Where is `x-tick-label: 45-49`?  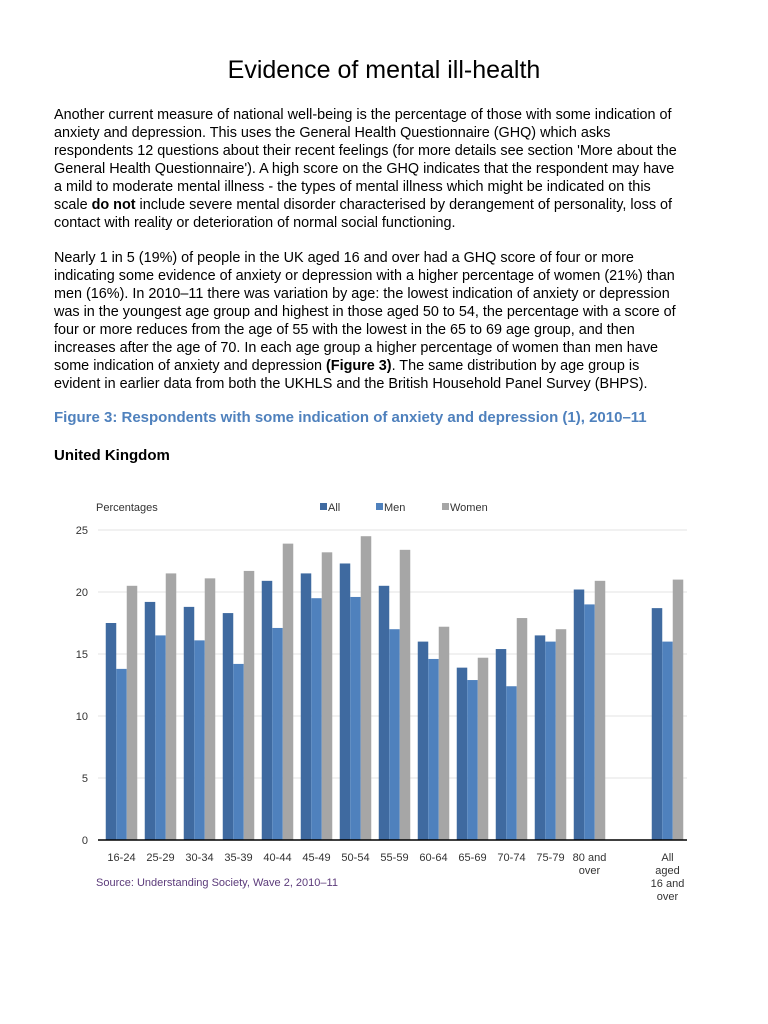 x-tick-label: 45-49 is located at coordinates (316, 858).